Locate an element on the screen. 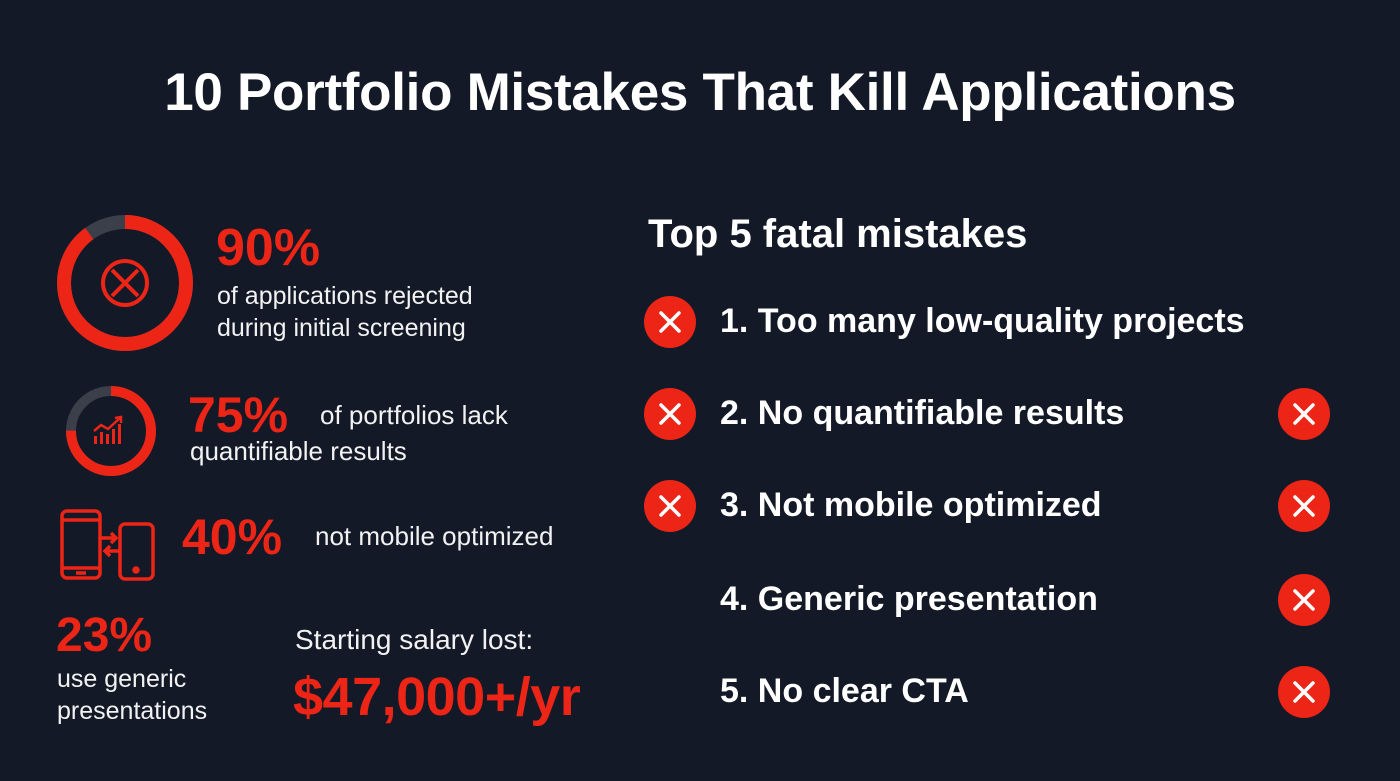 The image size is (1400, 781). stat-23-value: 23% is located at coordinates (104, 635).